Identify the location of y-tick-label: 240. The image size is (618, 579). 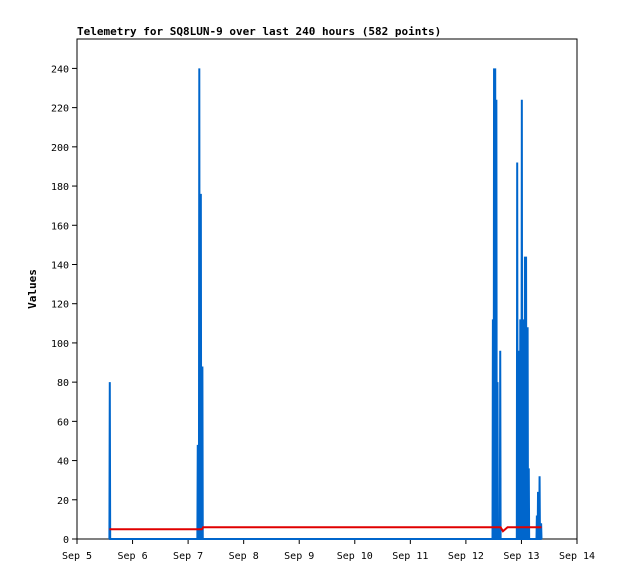
(60, 69).